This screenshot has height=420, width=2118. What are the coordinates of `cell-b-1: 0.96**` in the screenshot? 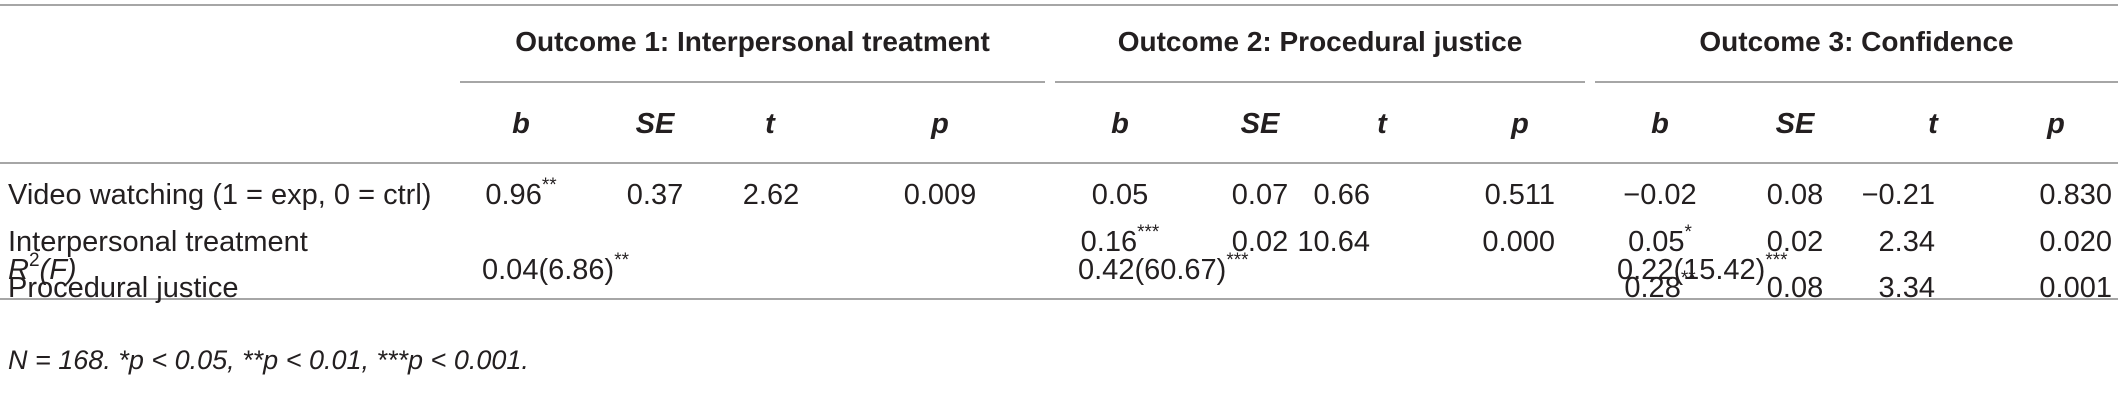 It's located at (521, 193).